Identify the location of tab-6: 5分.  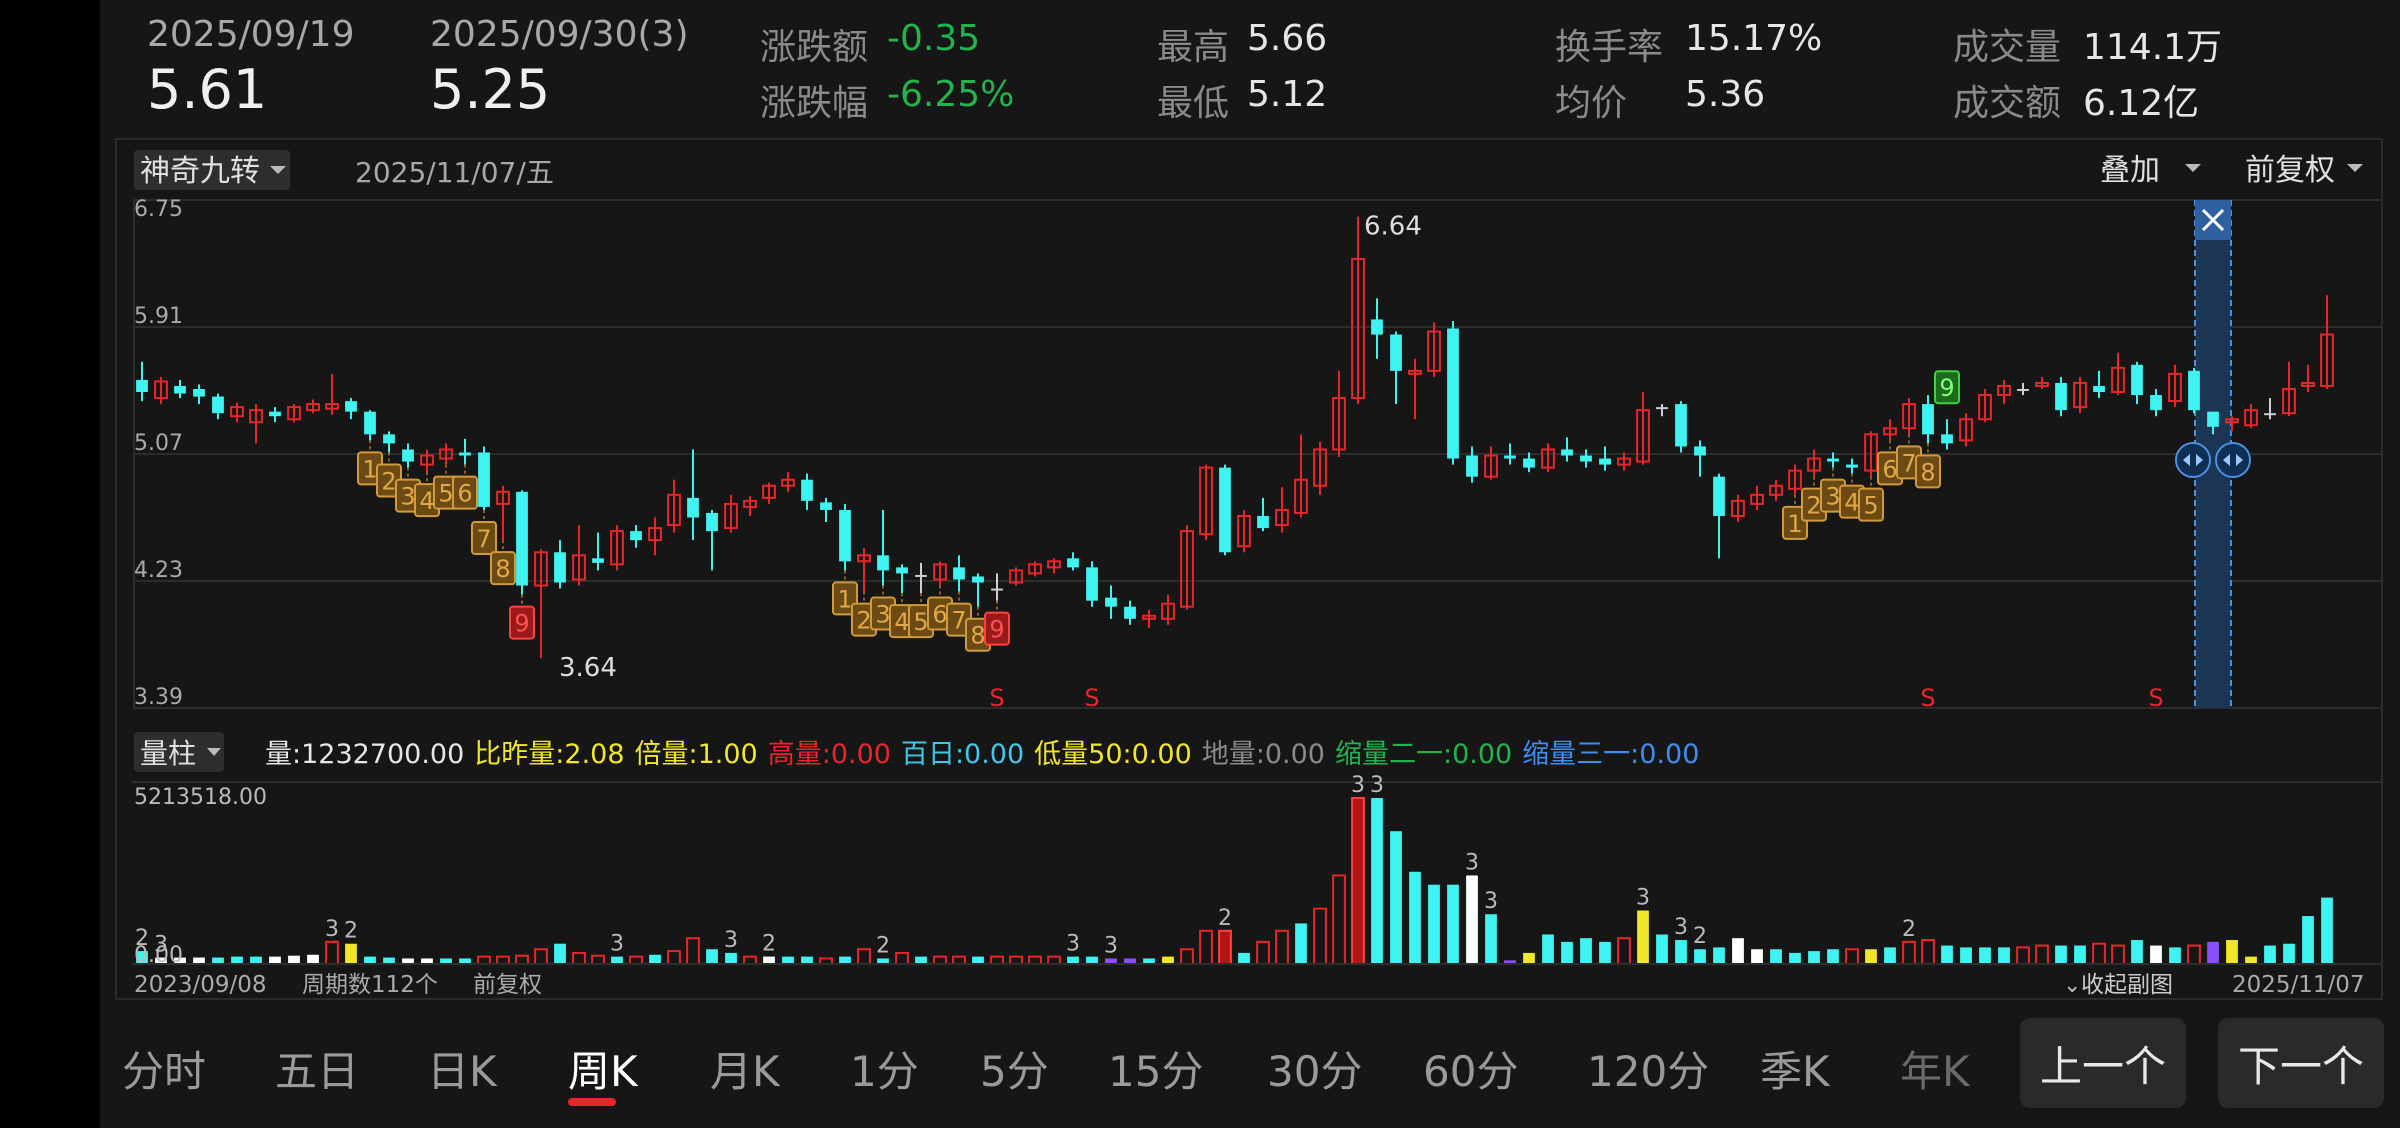
(1014, 1071).